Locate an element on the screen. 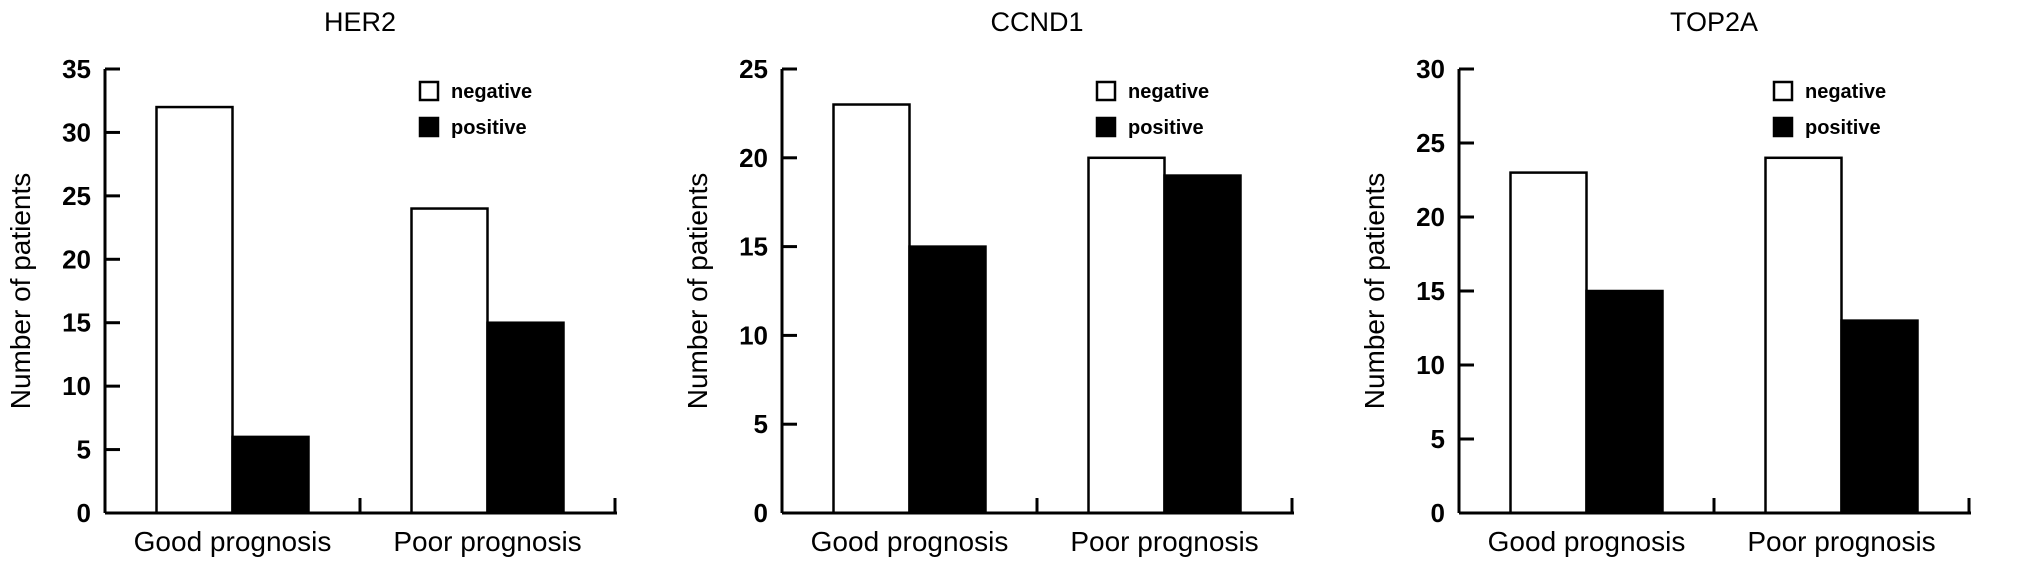  chart-title: CCND1 is located at coordinates (1036, 22).